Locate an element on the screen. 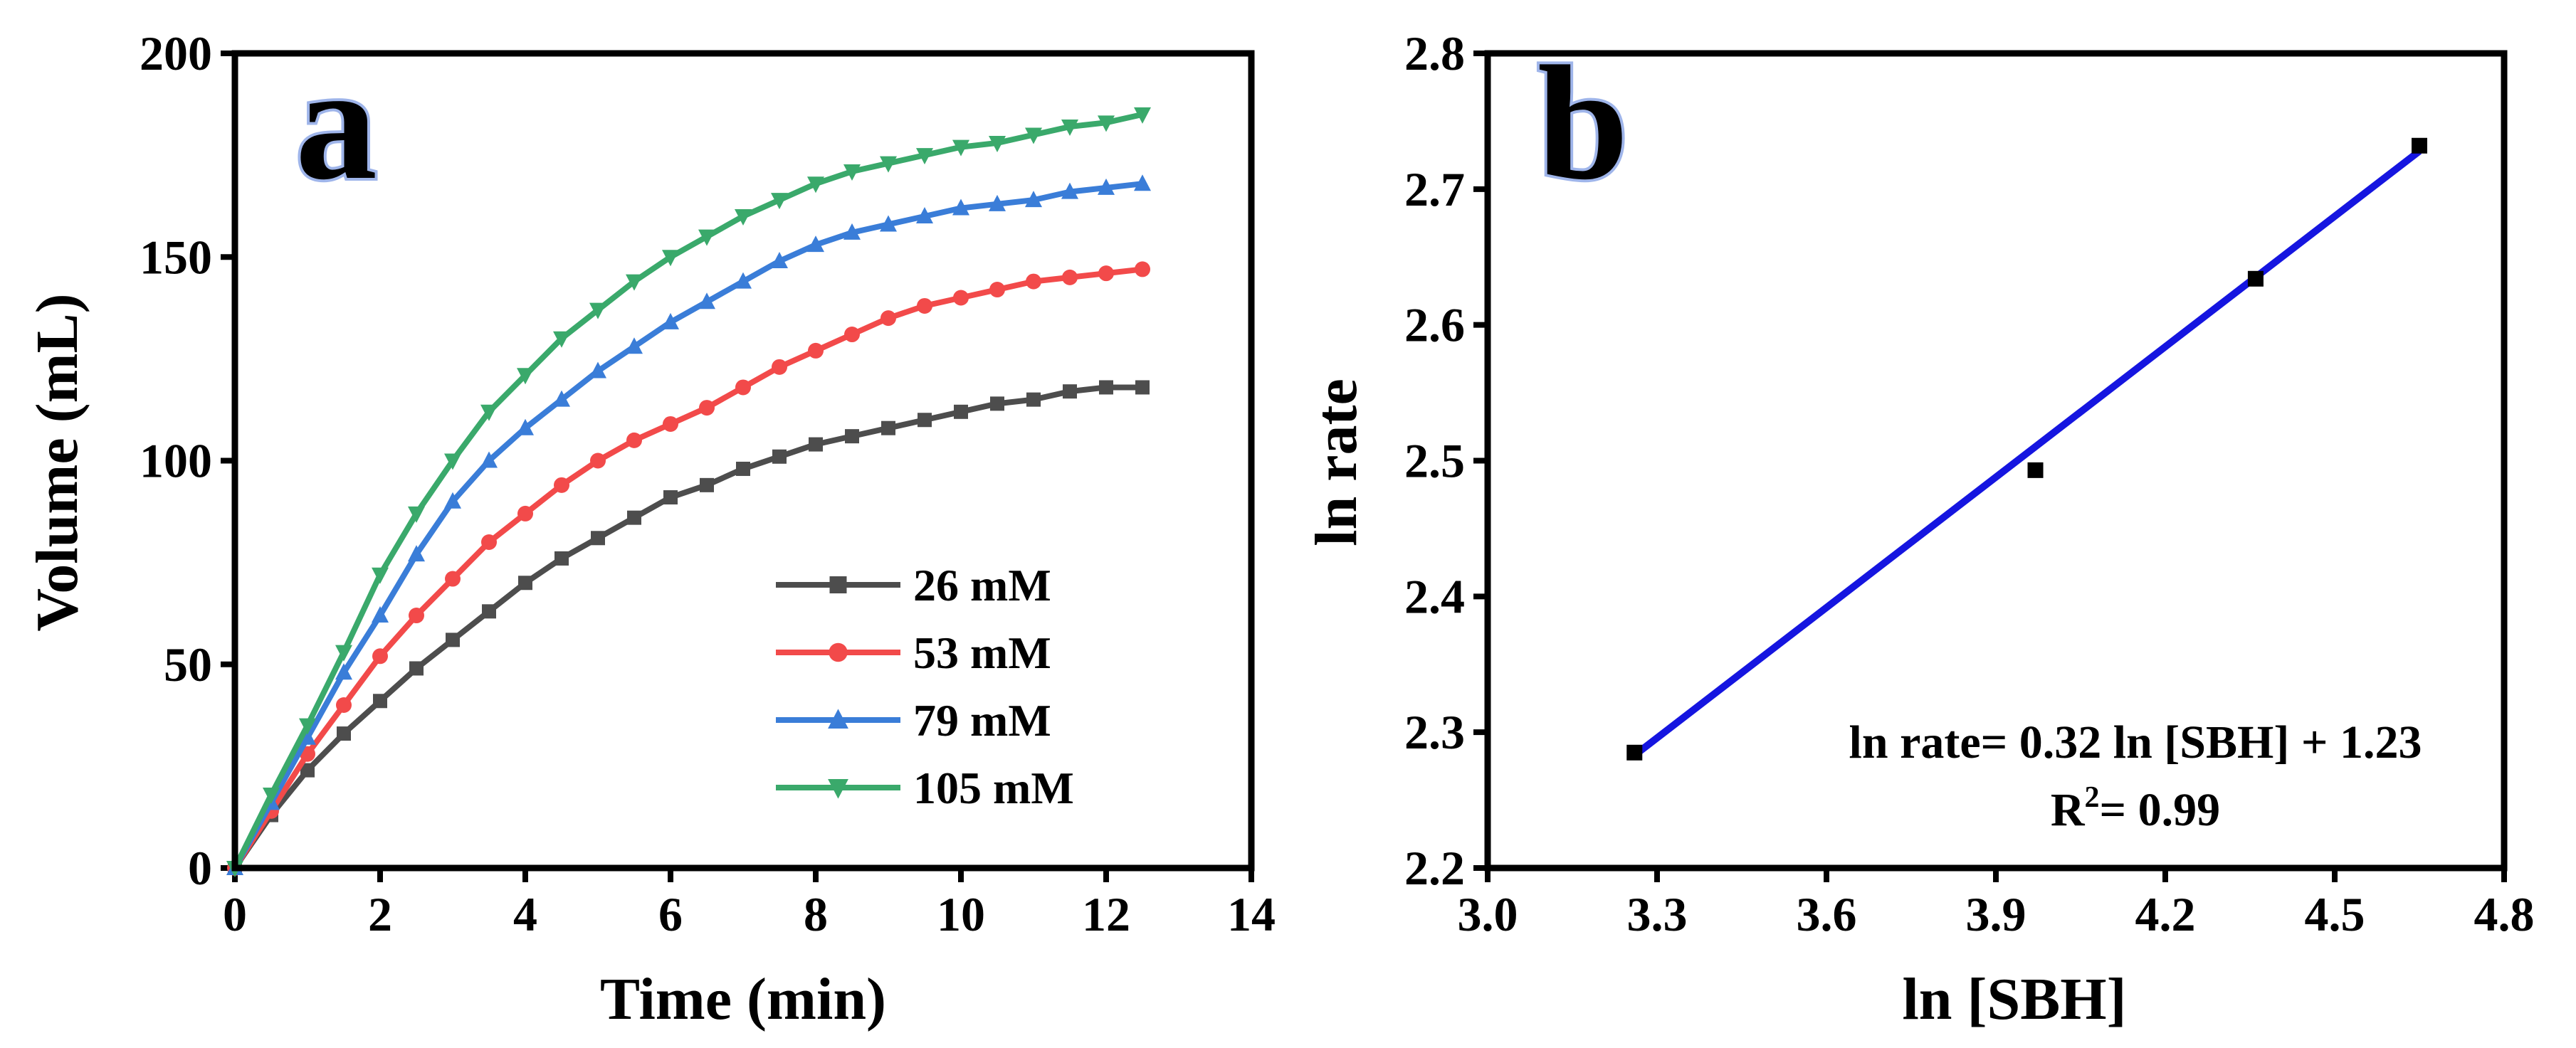  panel-b-x-tick-label: 3.9 is located at coordinates (1996, 914).